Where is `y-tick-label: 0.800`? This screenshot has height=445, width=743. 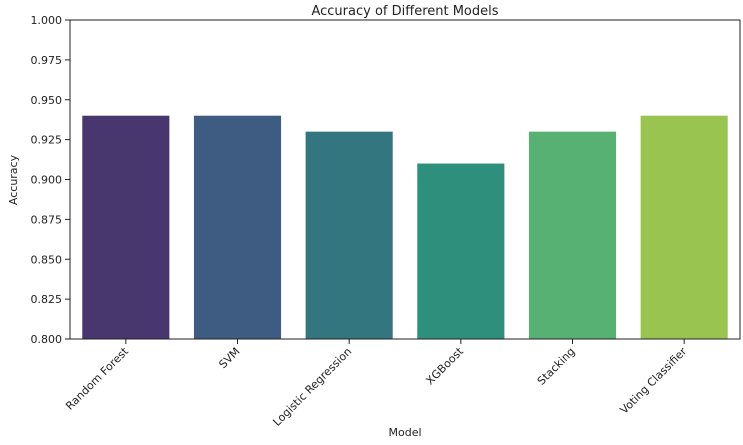 y-tick-label: 0.800 is located at coordinates (47, 339).